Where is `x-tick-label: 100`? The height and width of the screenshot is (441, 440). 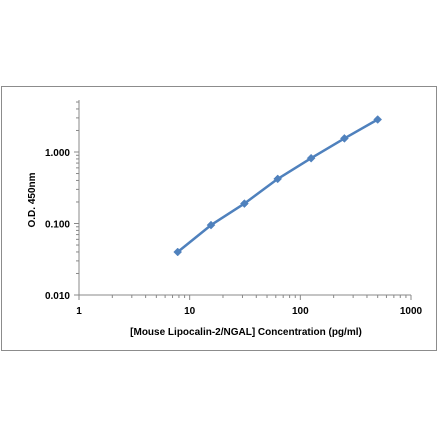
x-tick-label: 100 is located at coordinates (300, 311).